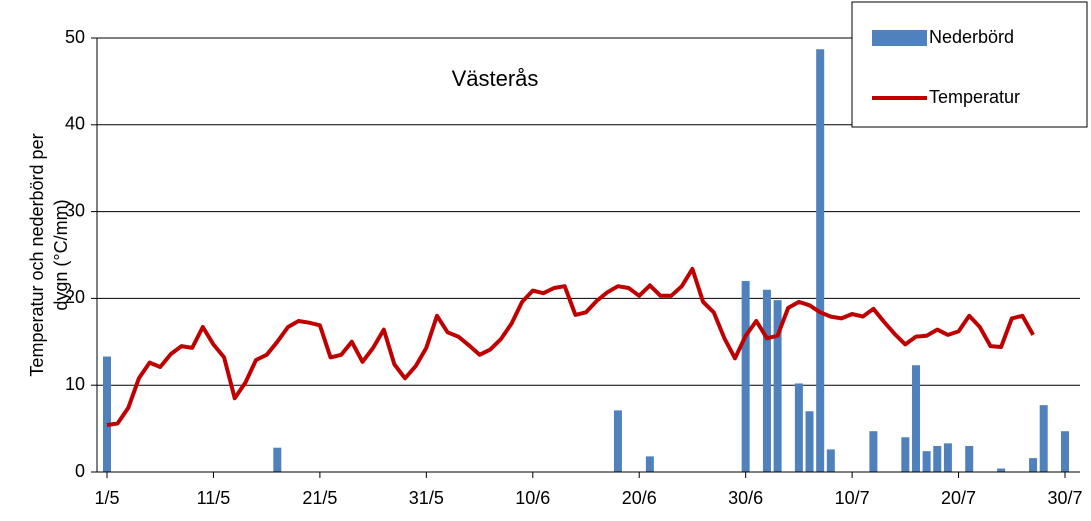 The width and height of the screenshot is (1091, 521). Describe the element at coordinates (532, 498) in the screenshot. I see `x-tick-label: 10/6` at that location.